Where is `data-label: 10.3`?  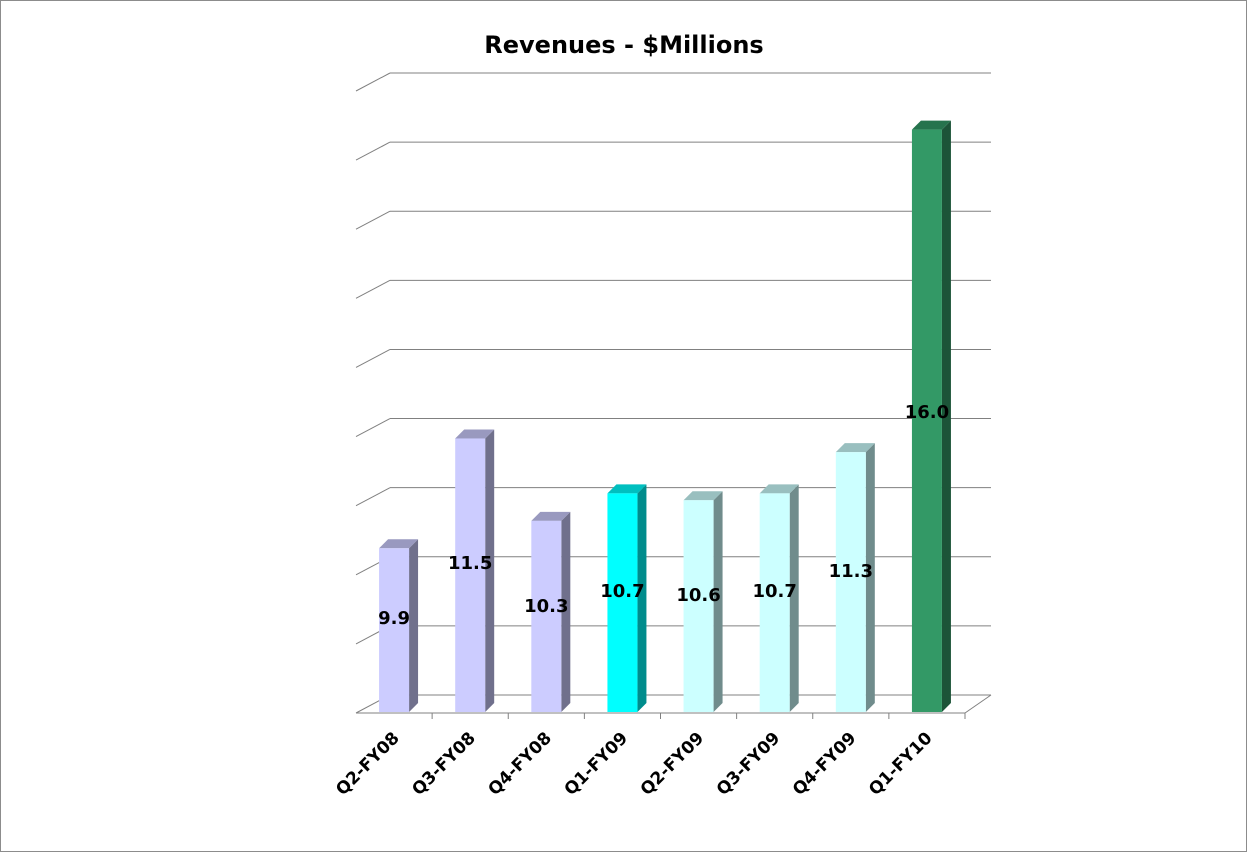
data-label: 10.3 is located at coordinates (546, 606).